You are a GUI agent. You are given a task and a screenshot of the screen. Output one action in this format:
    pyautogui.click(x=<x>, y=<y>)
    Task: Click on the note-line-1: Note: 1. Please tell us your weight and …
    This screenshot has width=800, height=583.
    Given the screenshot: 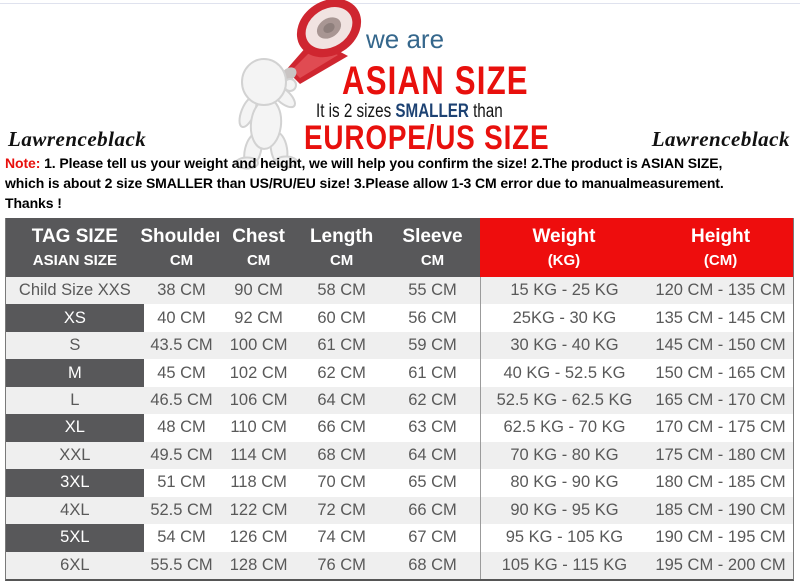 What is the action you would take?
    pyautogui.click(x=402, y=163)
    